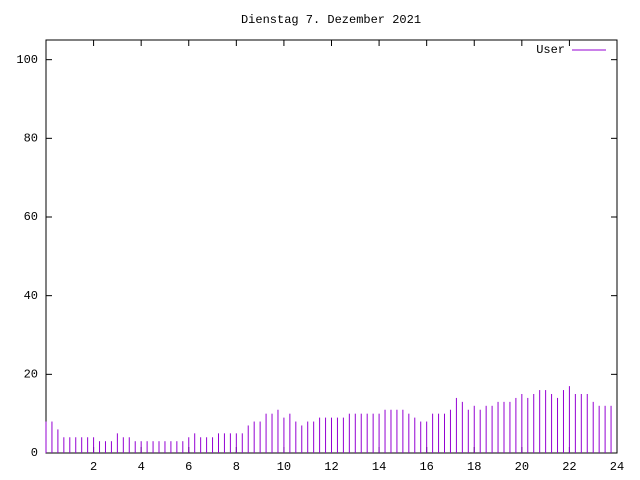 The width and height of the screenshot is (640, 480). I want to click on x-tick-label: 16, so click(426, 467).